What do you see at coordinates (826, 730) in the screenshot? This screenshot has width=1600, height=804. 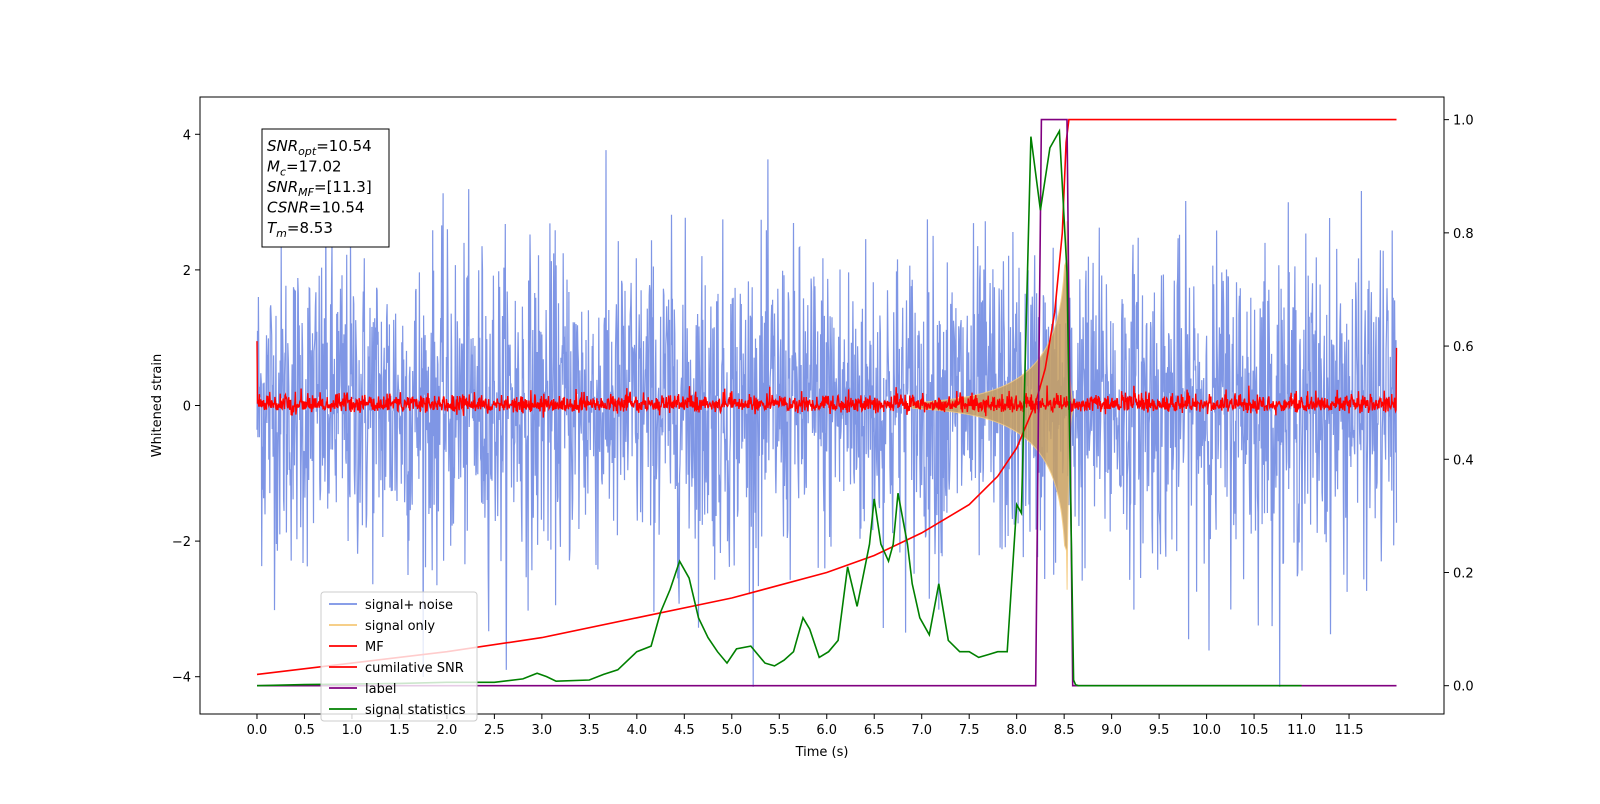 I see `x-tick-label: 6.0` at bounding box center [826, 730].